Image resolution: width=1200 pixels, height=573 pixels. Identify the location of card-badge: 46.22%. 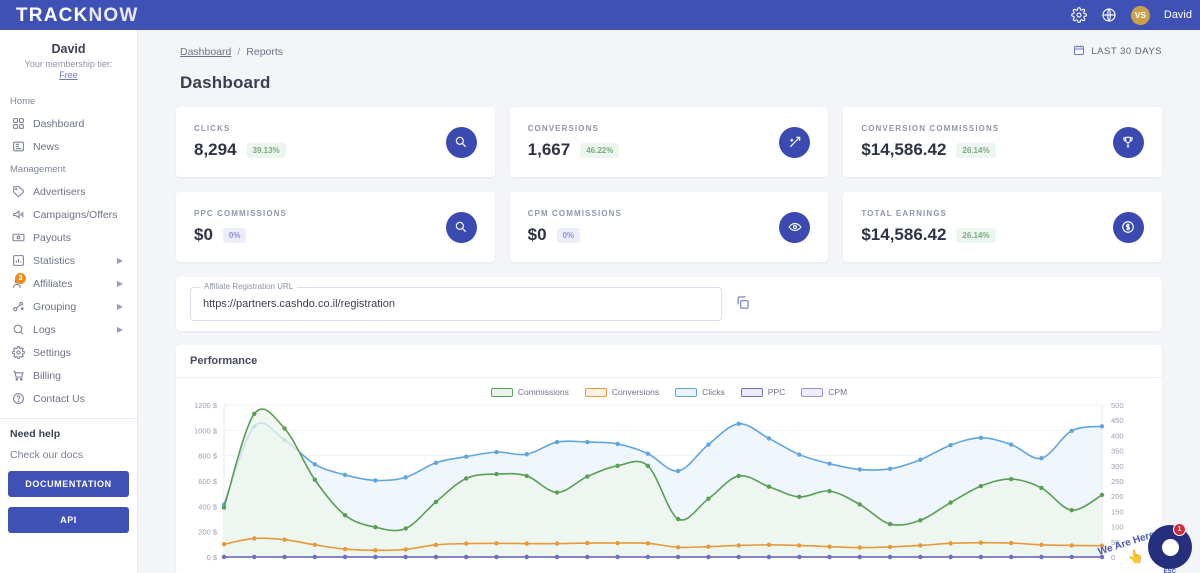
(600, 150).